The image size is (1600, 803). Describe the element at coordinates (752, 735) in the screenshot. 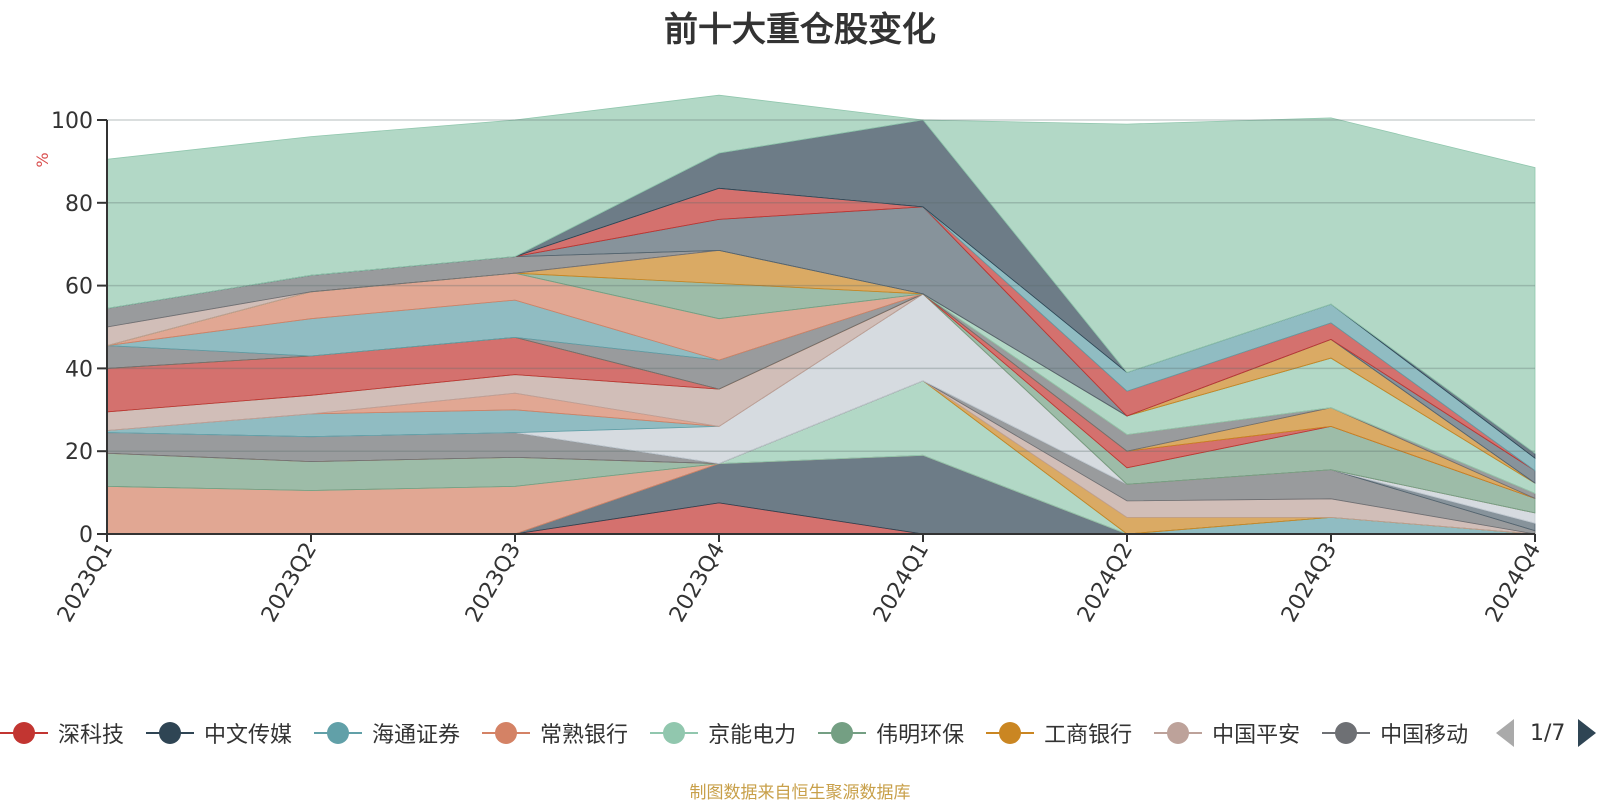

I see `legend-label: 京能电力` at that location.